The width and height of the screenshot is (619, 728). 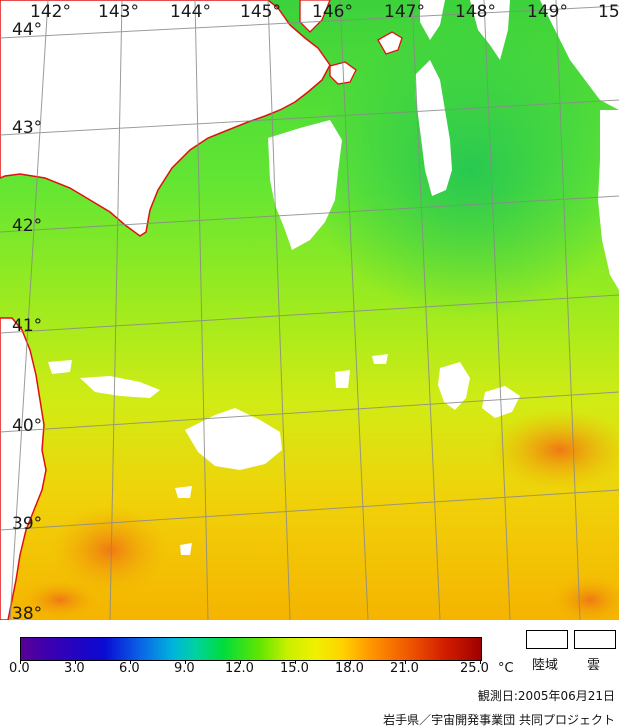 I want to click on longitude-label: 148°, so click(x=475, y=12).